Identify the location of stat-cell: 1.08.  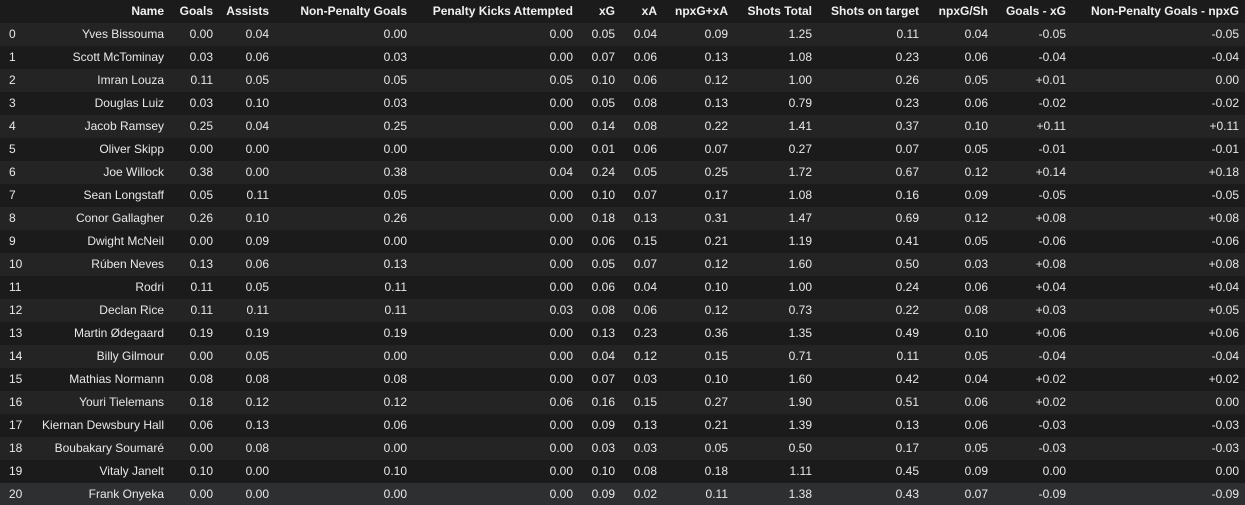
(800, 195).